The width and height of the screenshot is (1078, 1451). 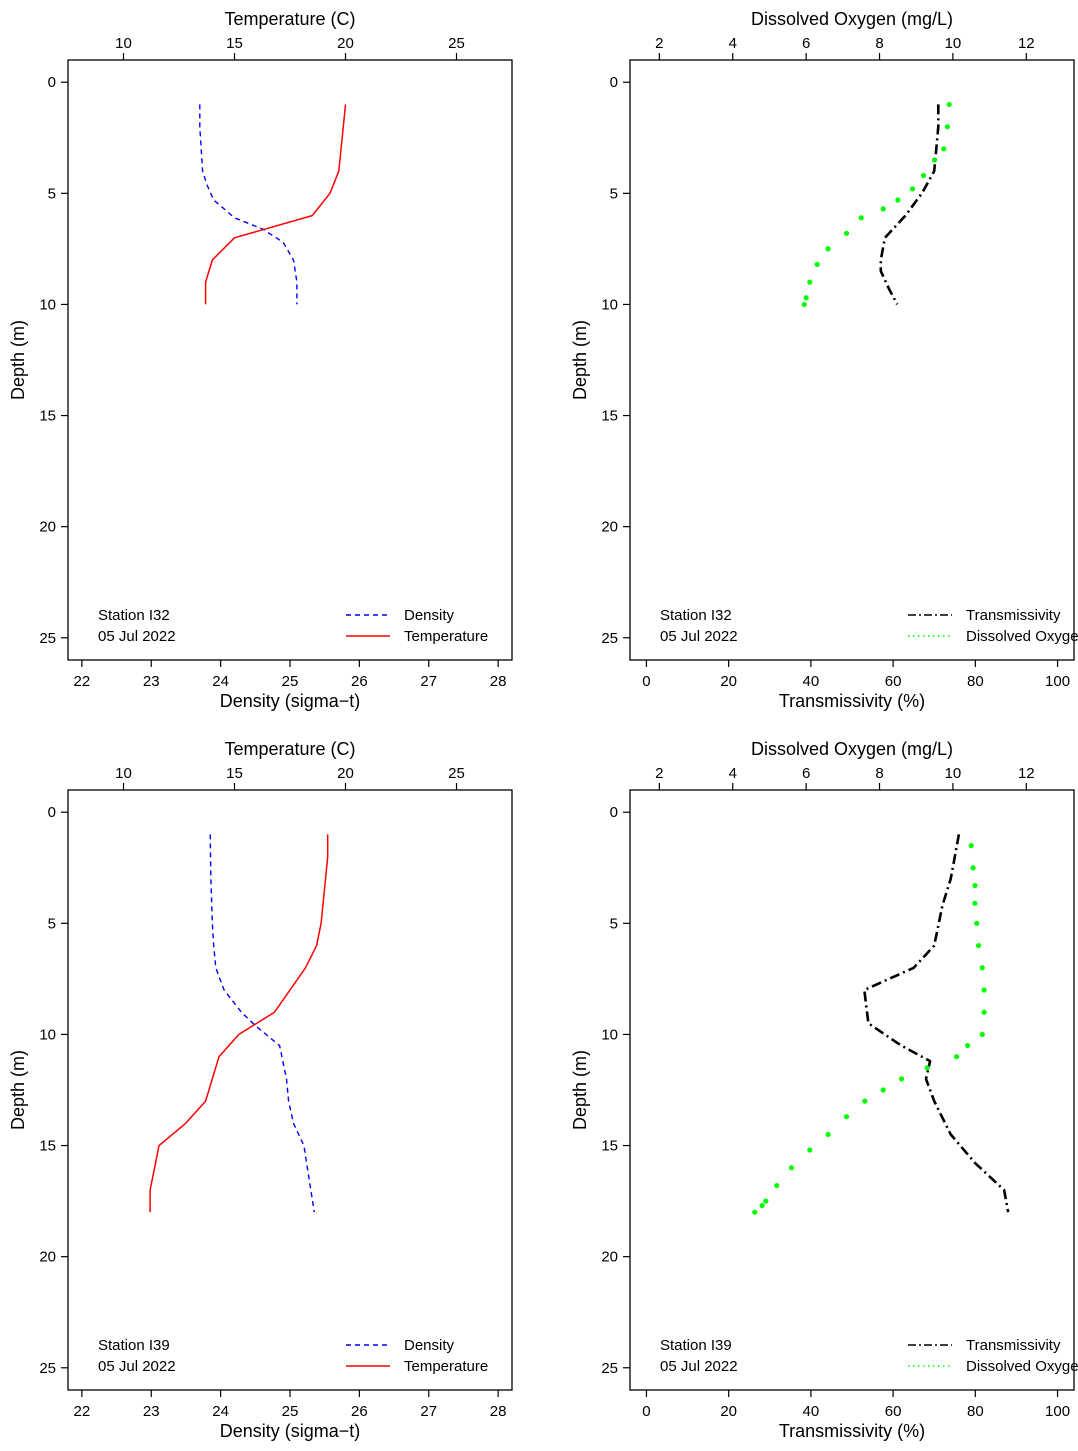 I want to click on x-tick-label: 28, so click(x=498, y=681).